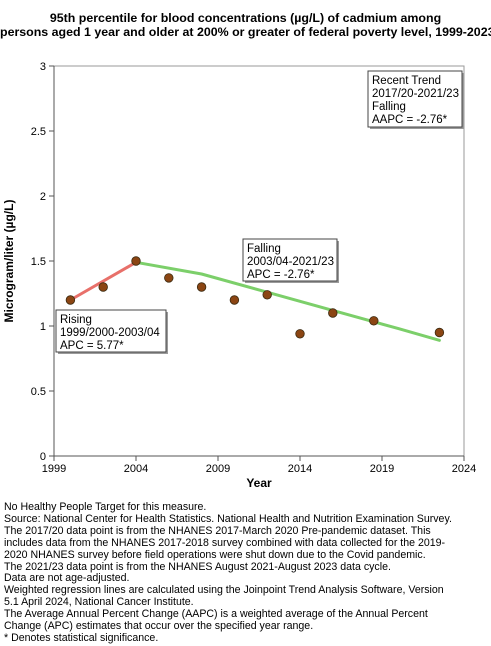 The image size is (491, 646). I want to click on x-tick-label: 2009, so click(218, 469).